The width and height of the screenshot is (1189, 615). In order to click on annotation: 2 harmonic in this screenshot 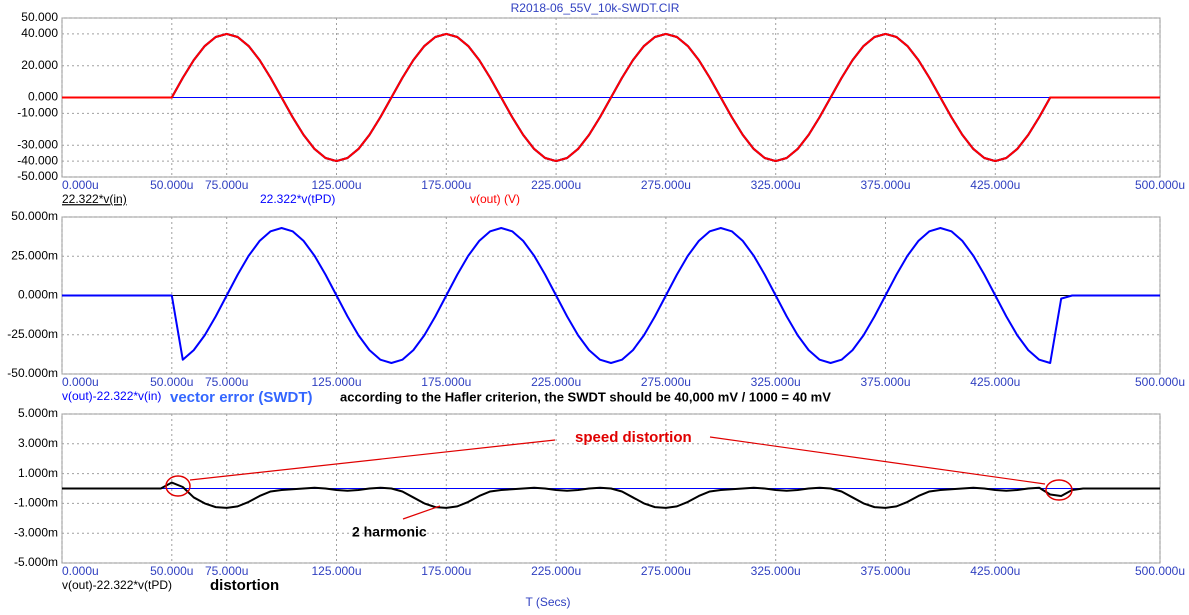, I will do `click(389, 532)`.